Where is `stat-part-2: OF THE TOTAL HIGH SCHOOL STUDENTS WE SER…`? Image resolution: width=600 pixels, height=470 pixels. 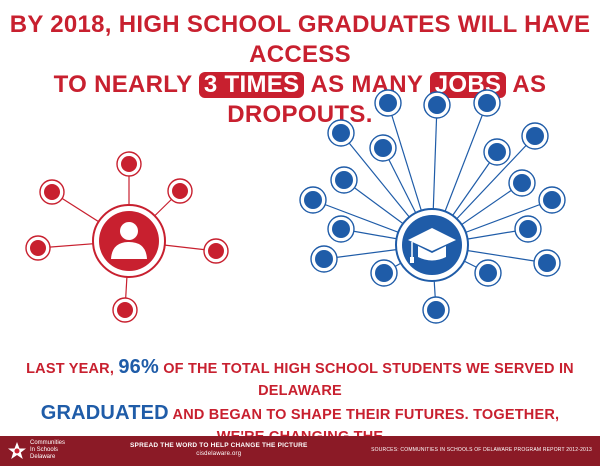 stat-part-2: OF THE TOTAL HIGH SCHOOL STUDENTS WE SER… is located at coordinates (368, 380).